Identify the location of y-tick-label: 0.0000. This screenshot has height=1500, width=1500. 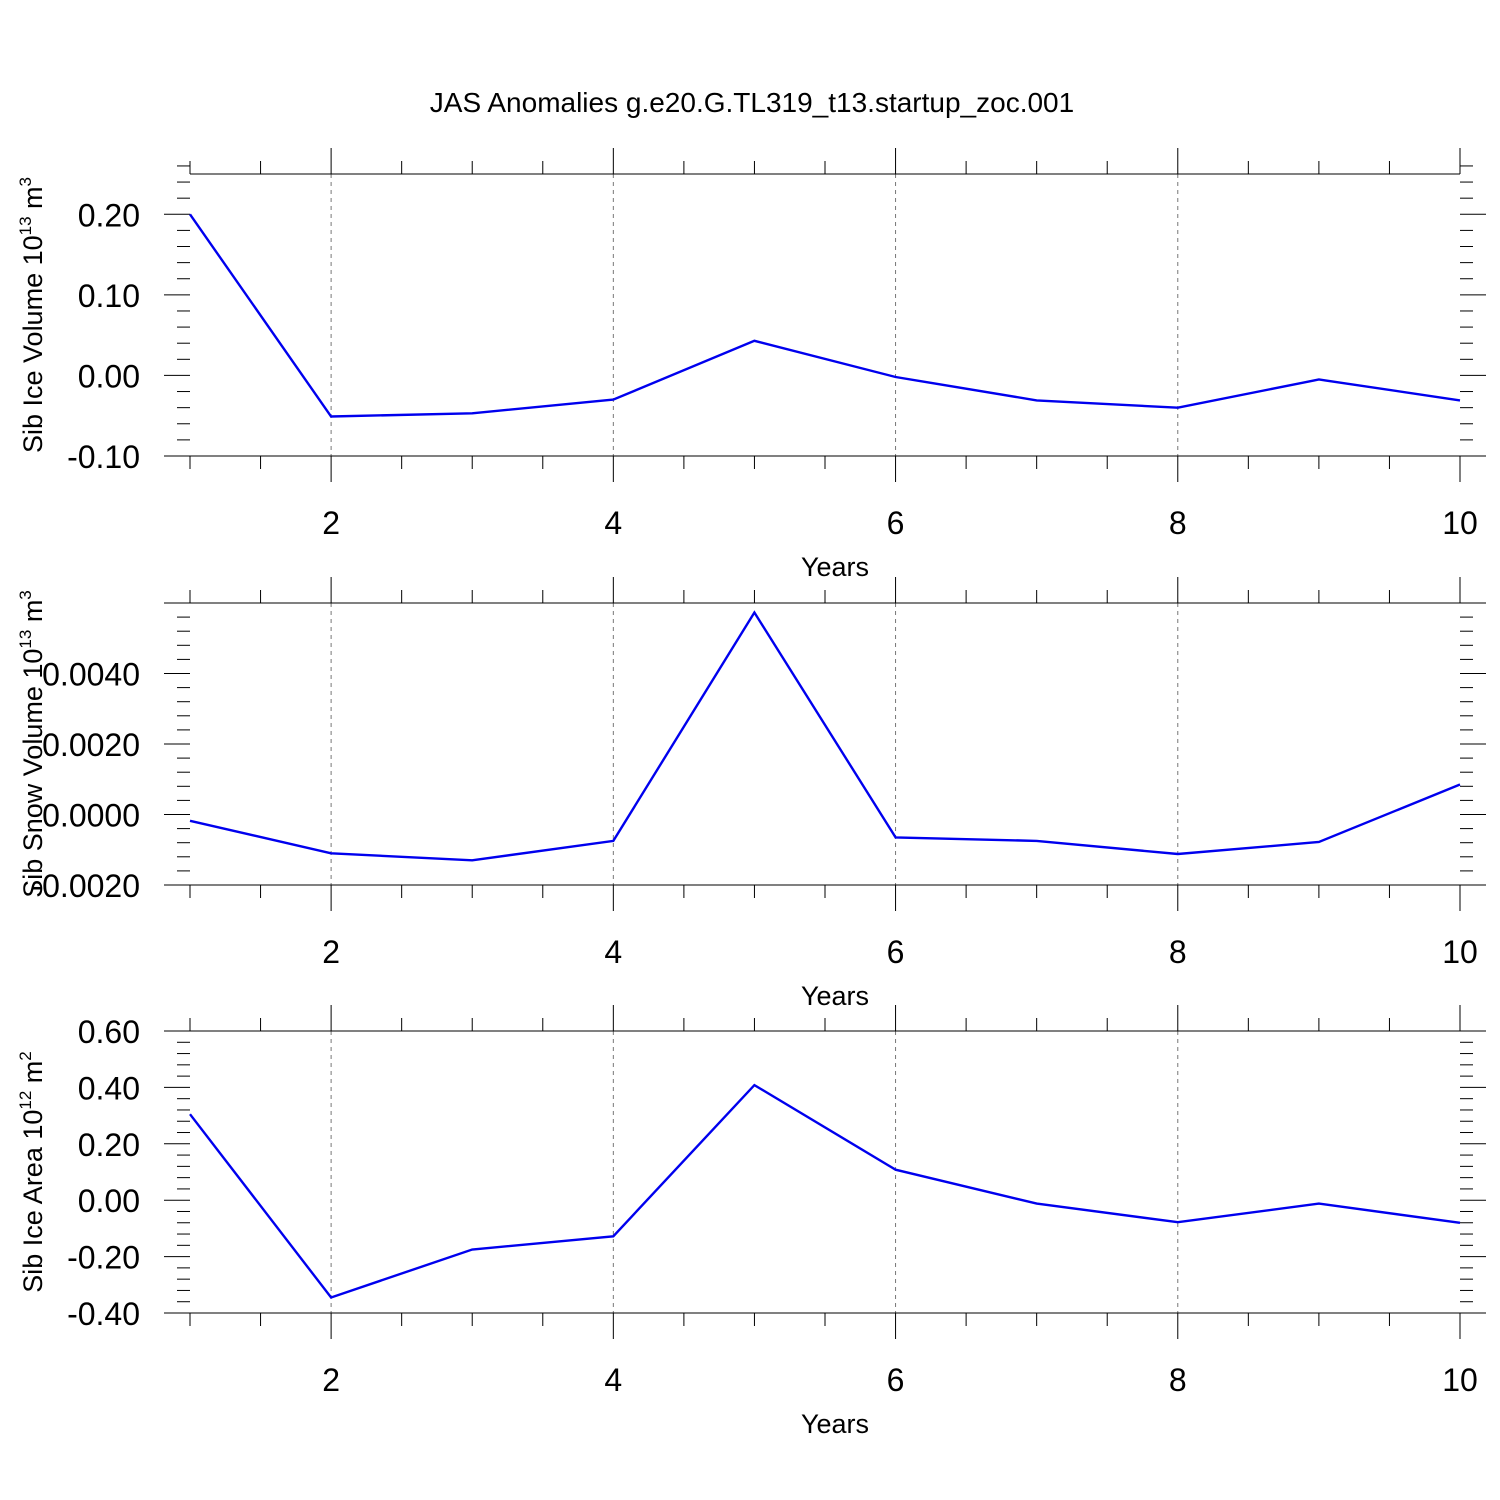
(91, 816).